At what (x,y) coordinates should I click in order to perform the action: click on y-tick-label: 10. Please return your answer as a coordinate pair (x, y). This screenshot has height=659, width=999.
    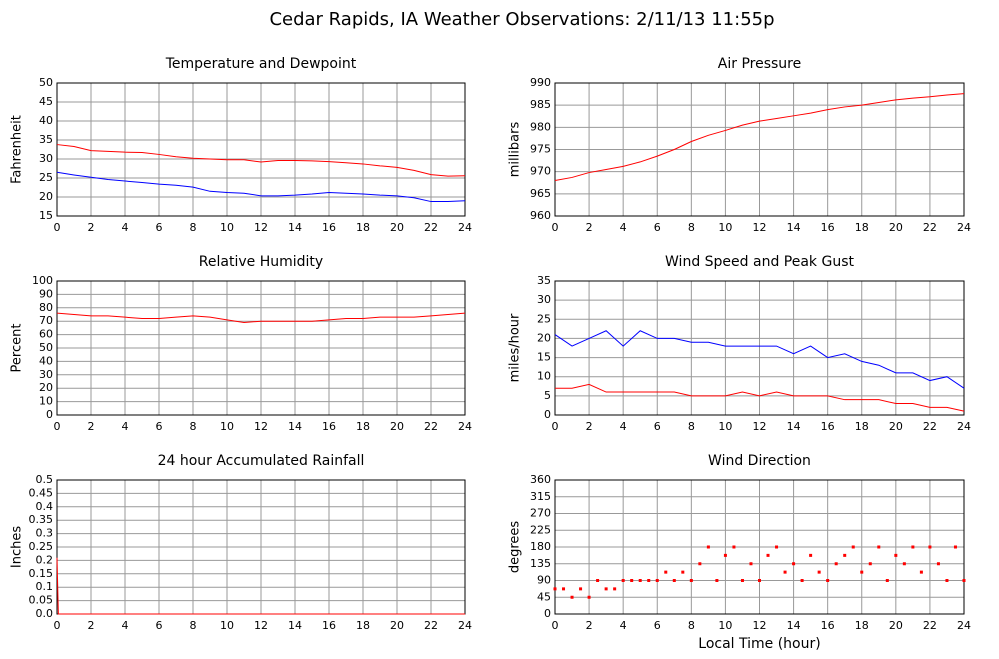
    Looking at the image, I should click on (46, 401).